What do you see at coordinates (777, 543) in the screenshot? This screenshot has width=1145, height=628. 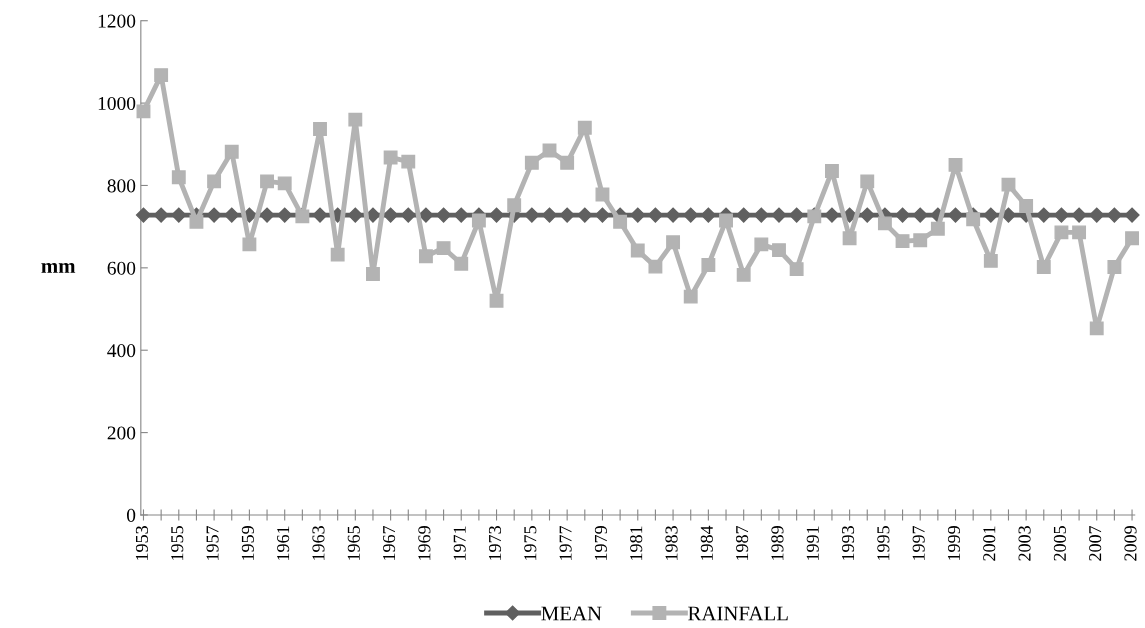 I see `x-tick-label: 1989` at bounding box center [777, 543].